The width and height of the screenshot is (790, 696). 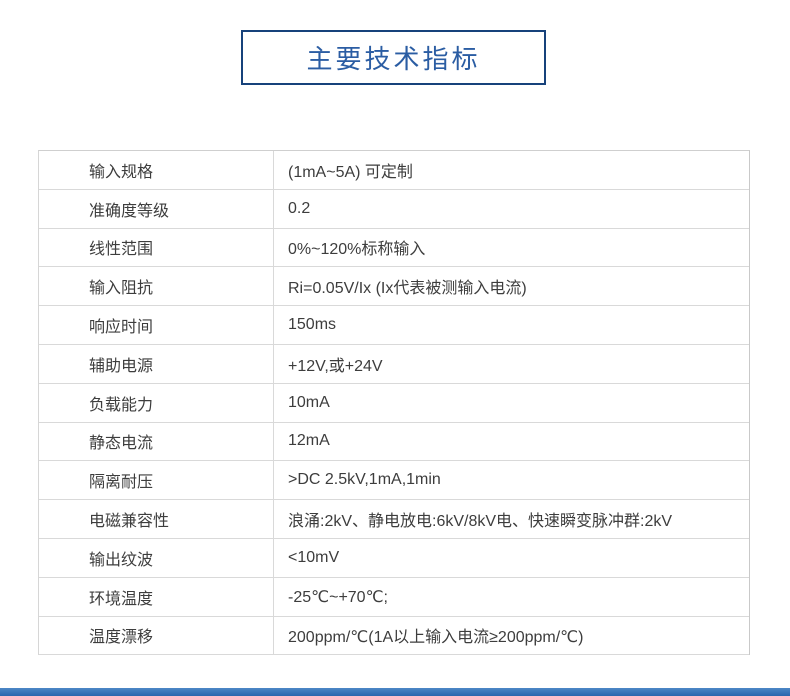 I want to click on spec-label: 辅助电源, so click(x=156, y=363).